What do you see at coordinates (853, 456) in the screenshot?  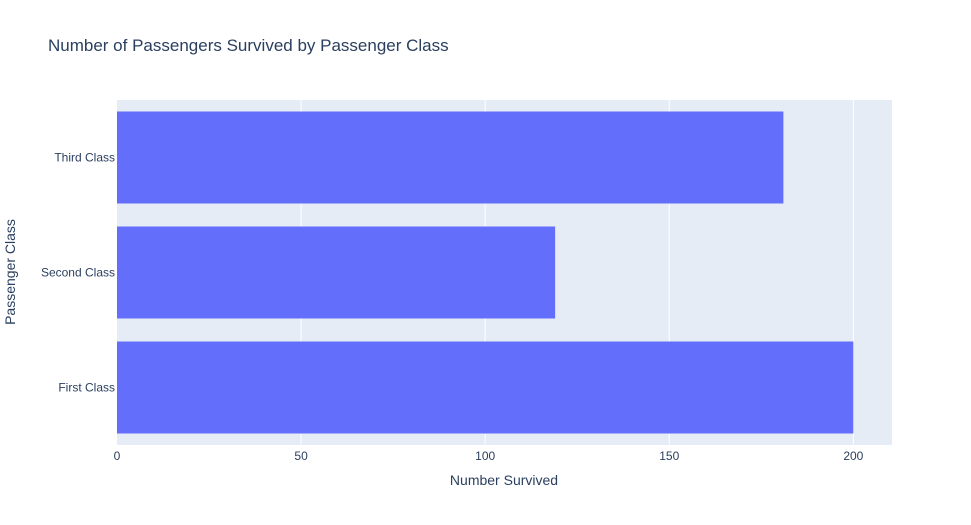 I see `x-tick-label: 200` at bounding box center [853, 456].